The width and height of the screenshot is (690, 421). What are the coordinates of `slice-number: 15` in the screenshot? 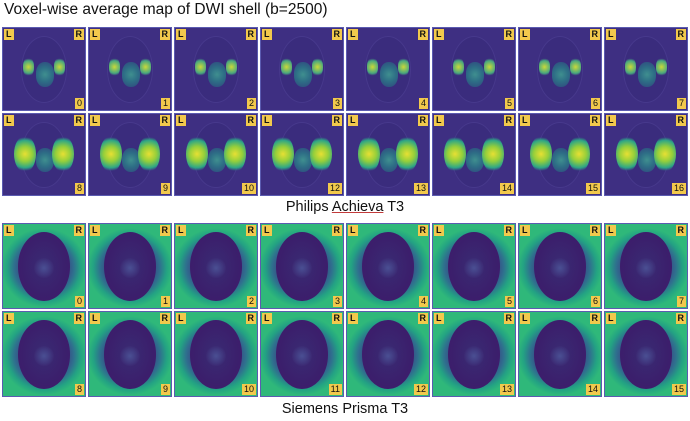 It's located at (592, 188).